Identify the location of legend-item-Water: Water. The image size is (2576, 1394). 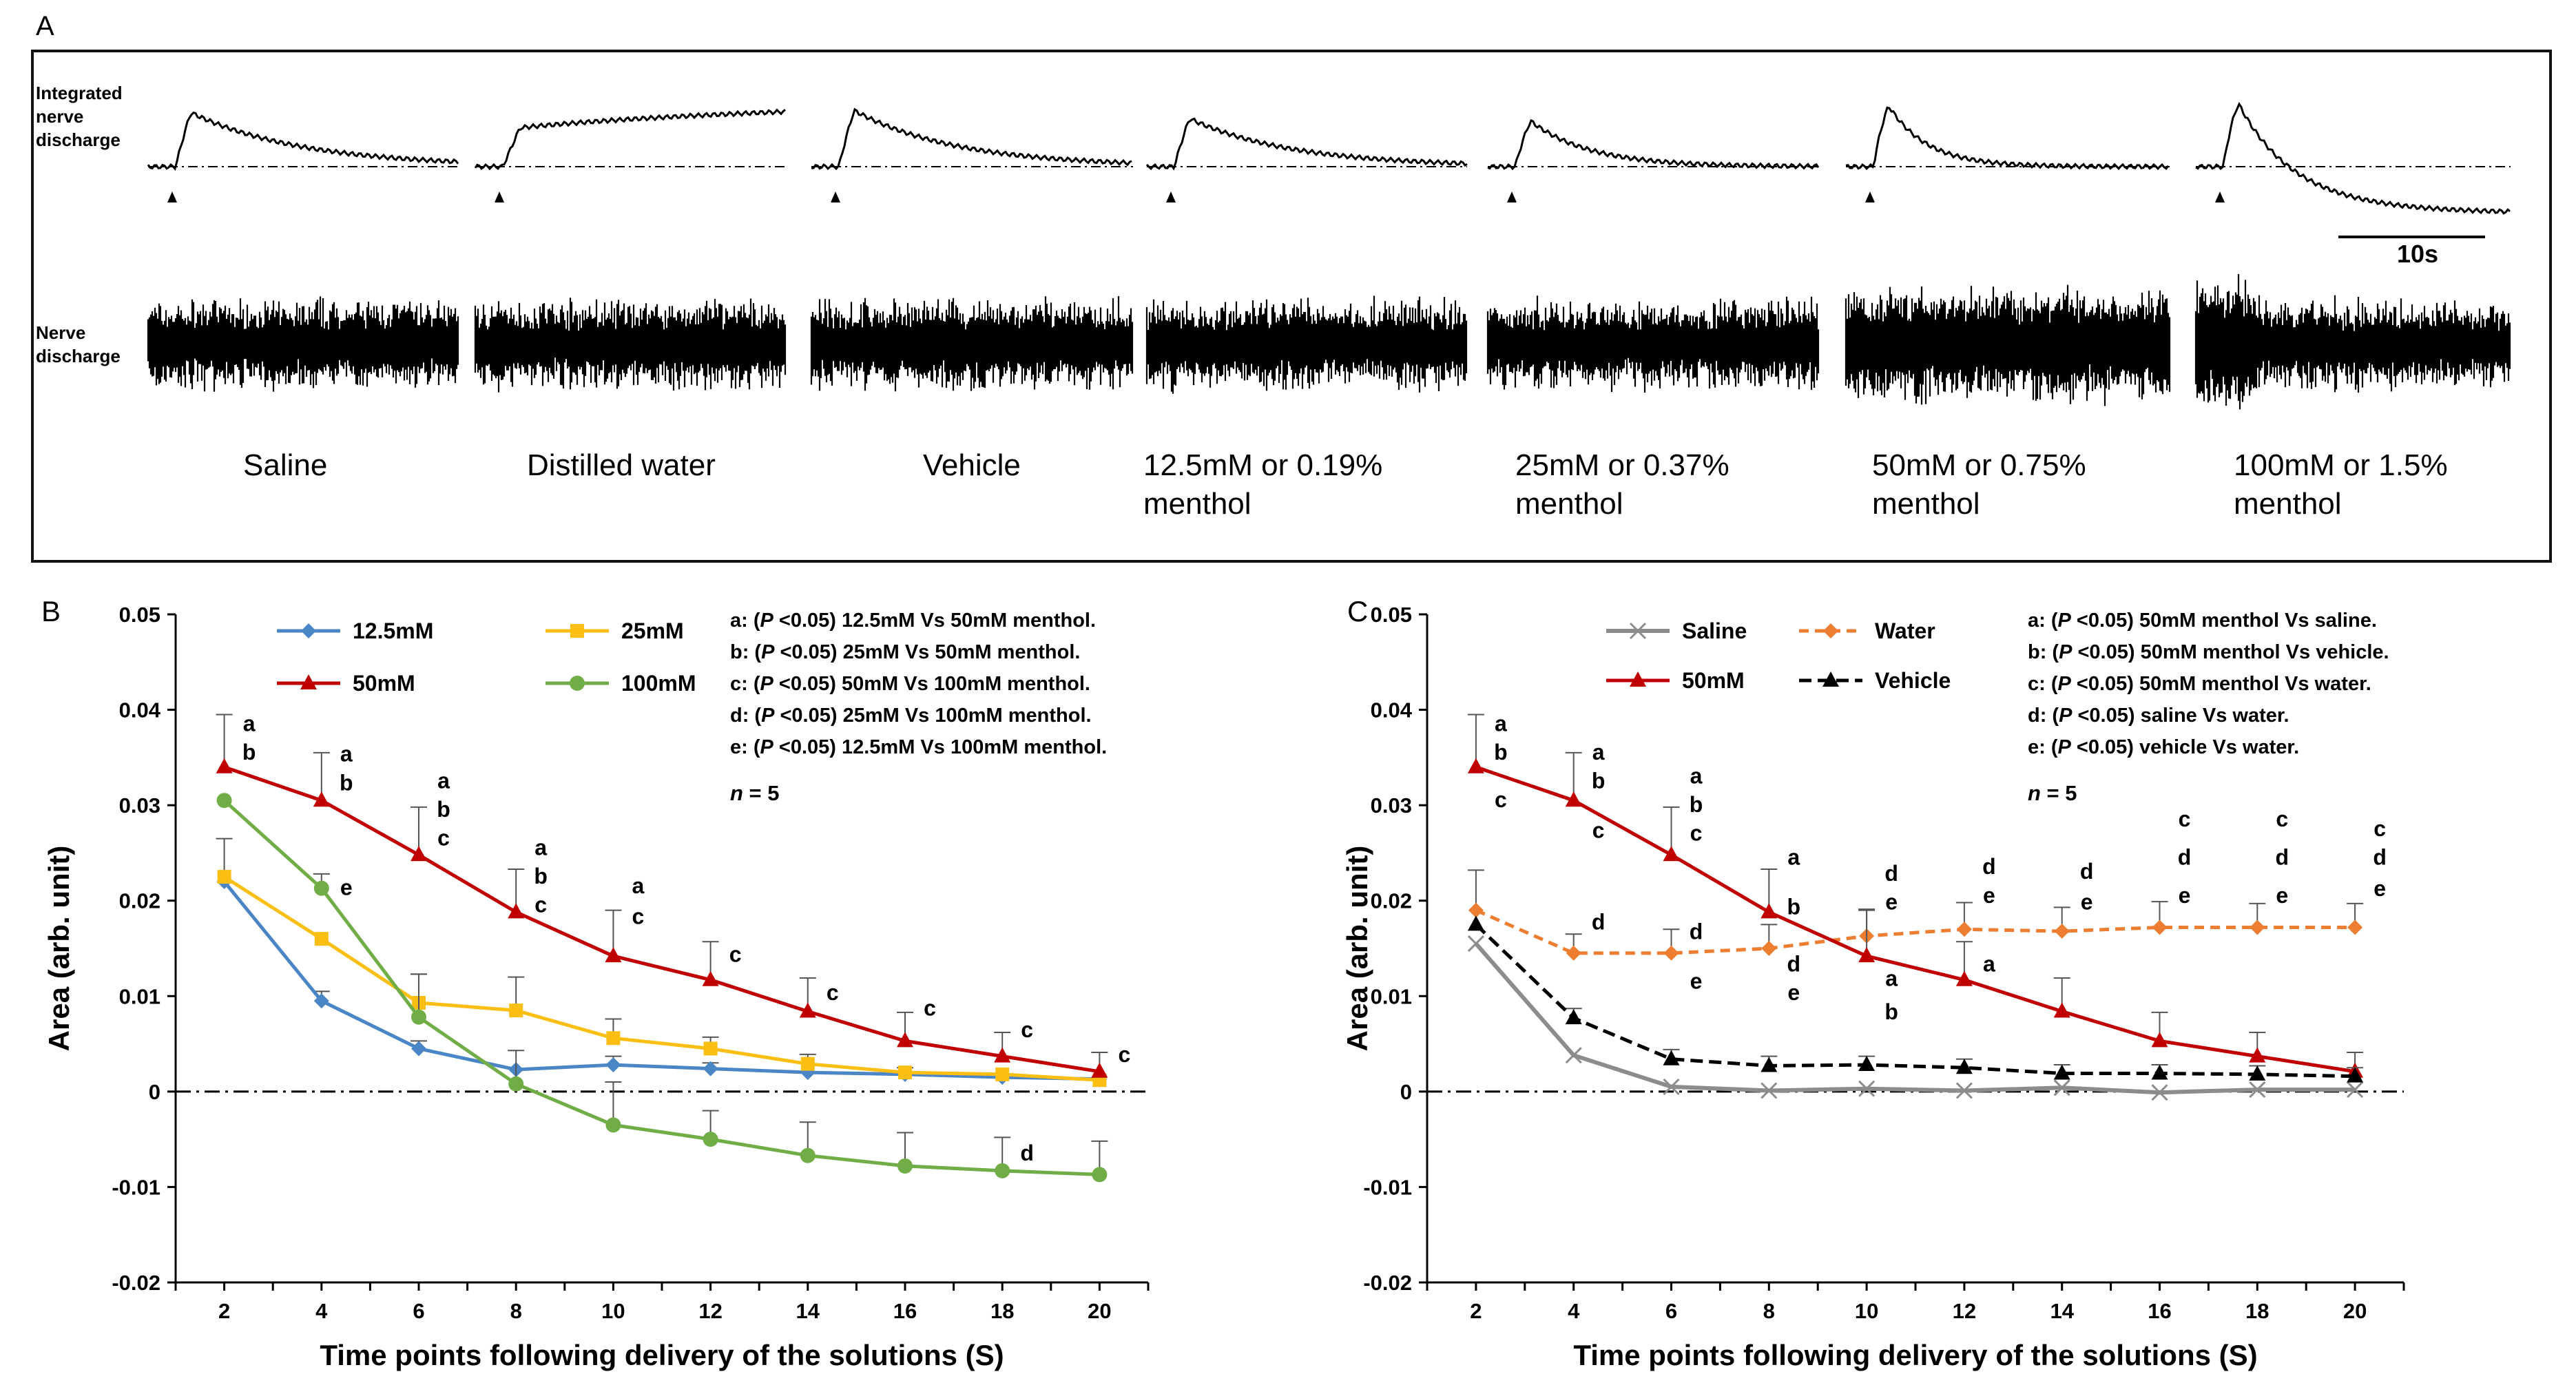
(1867, 630).